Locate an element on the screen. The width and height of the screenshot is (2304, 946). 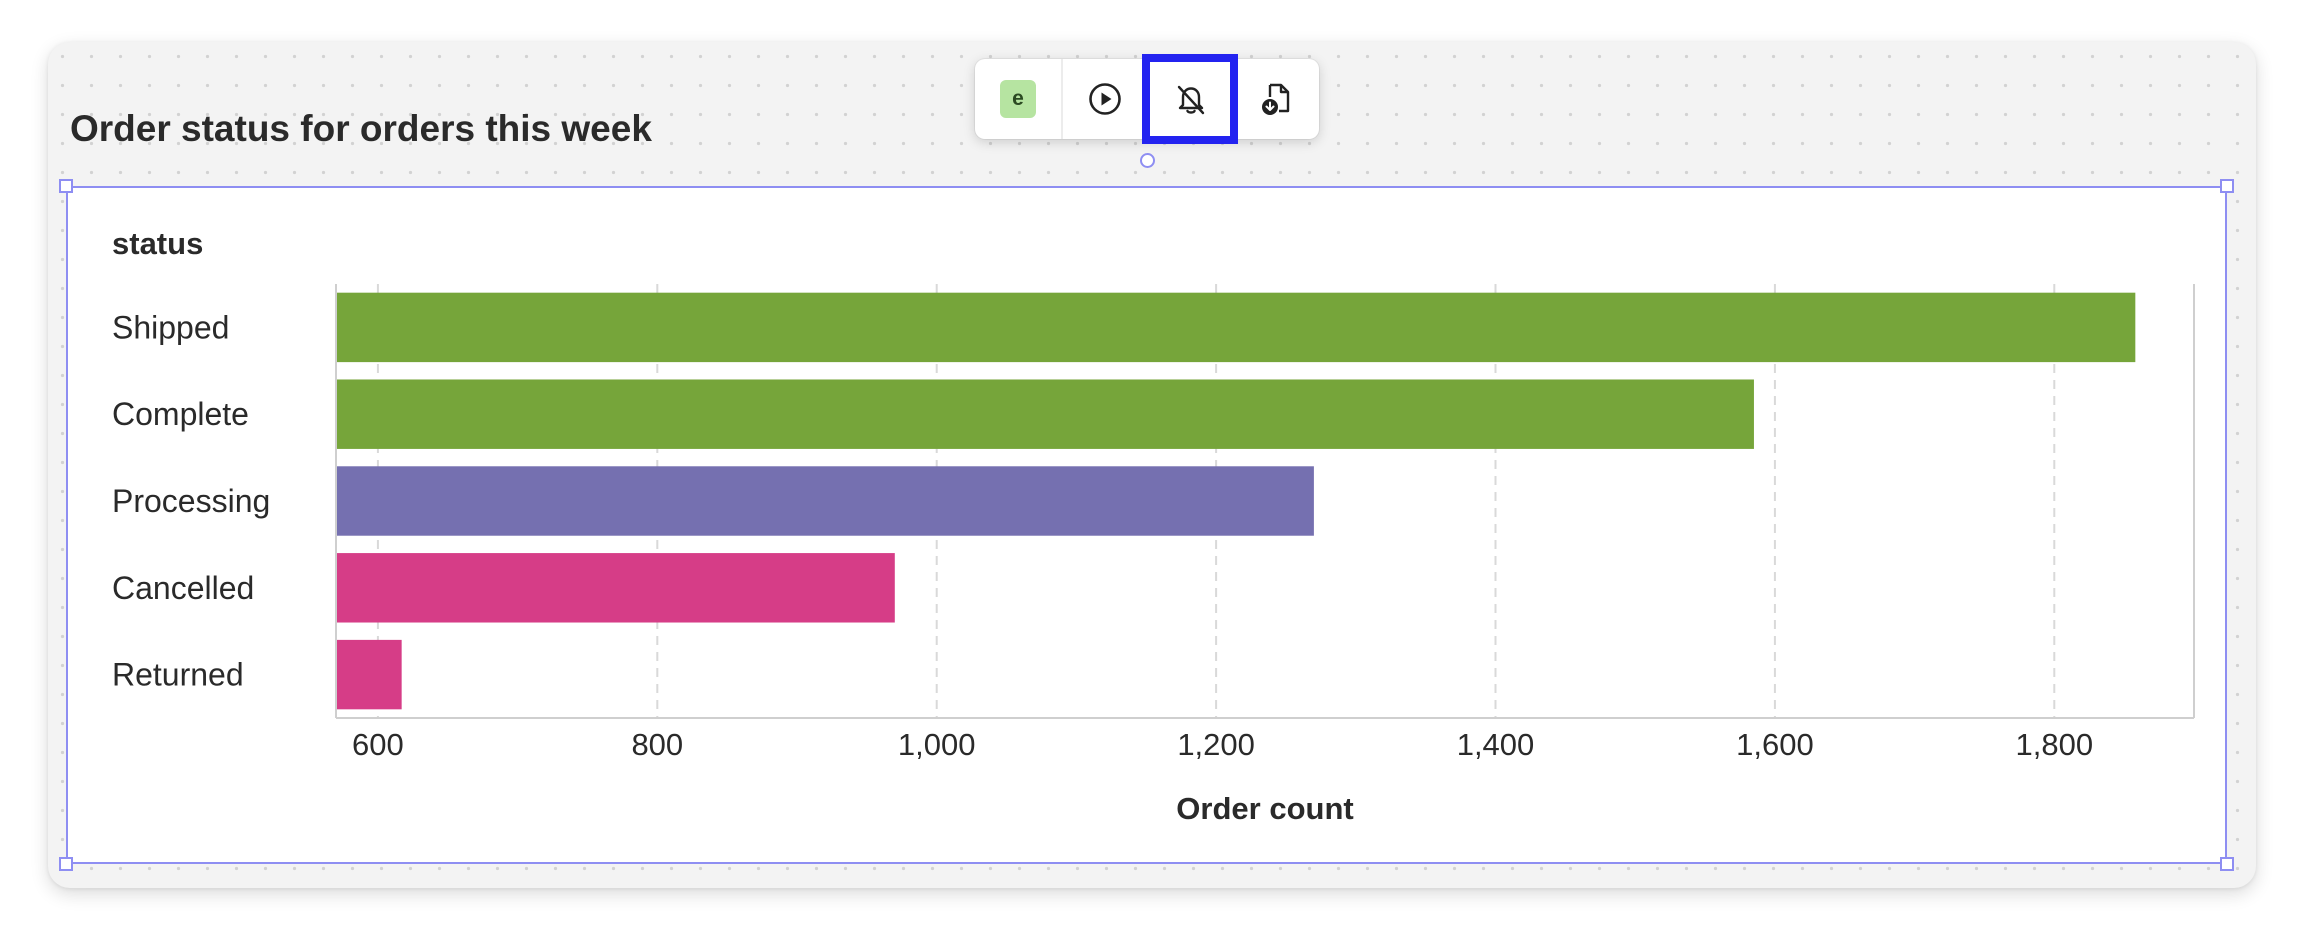
x-tick-label: 1,800 is located at coordinates (2055, 744).